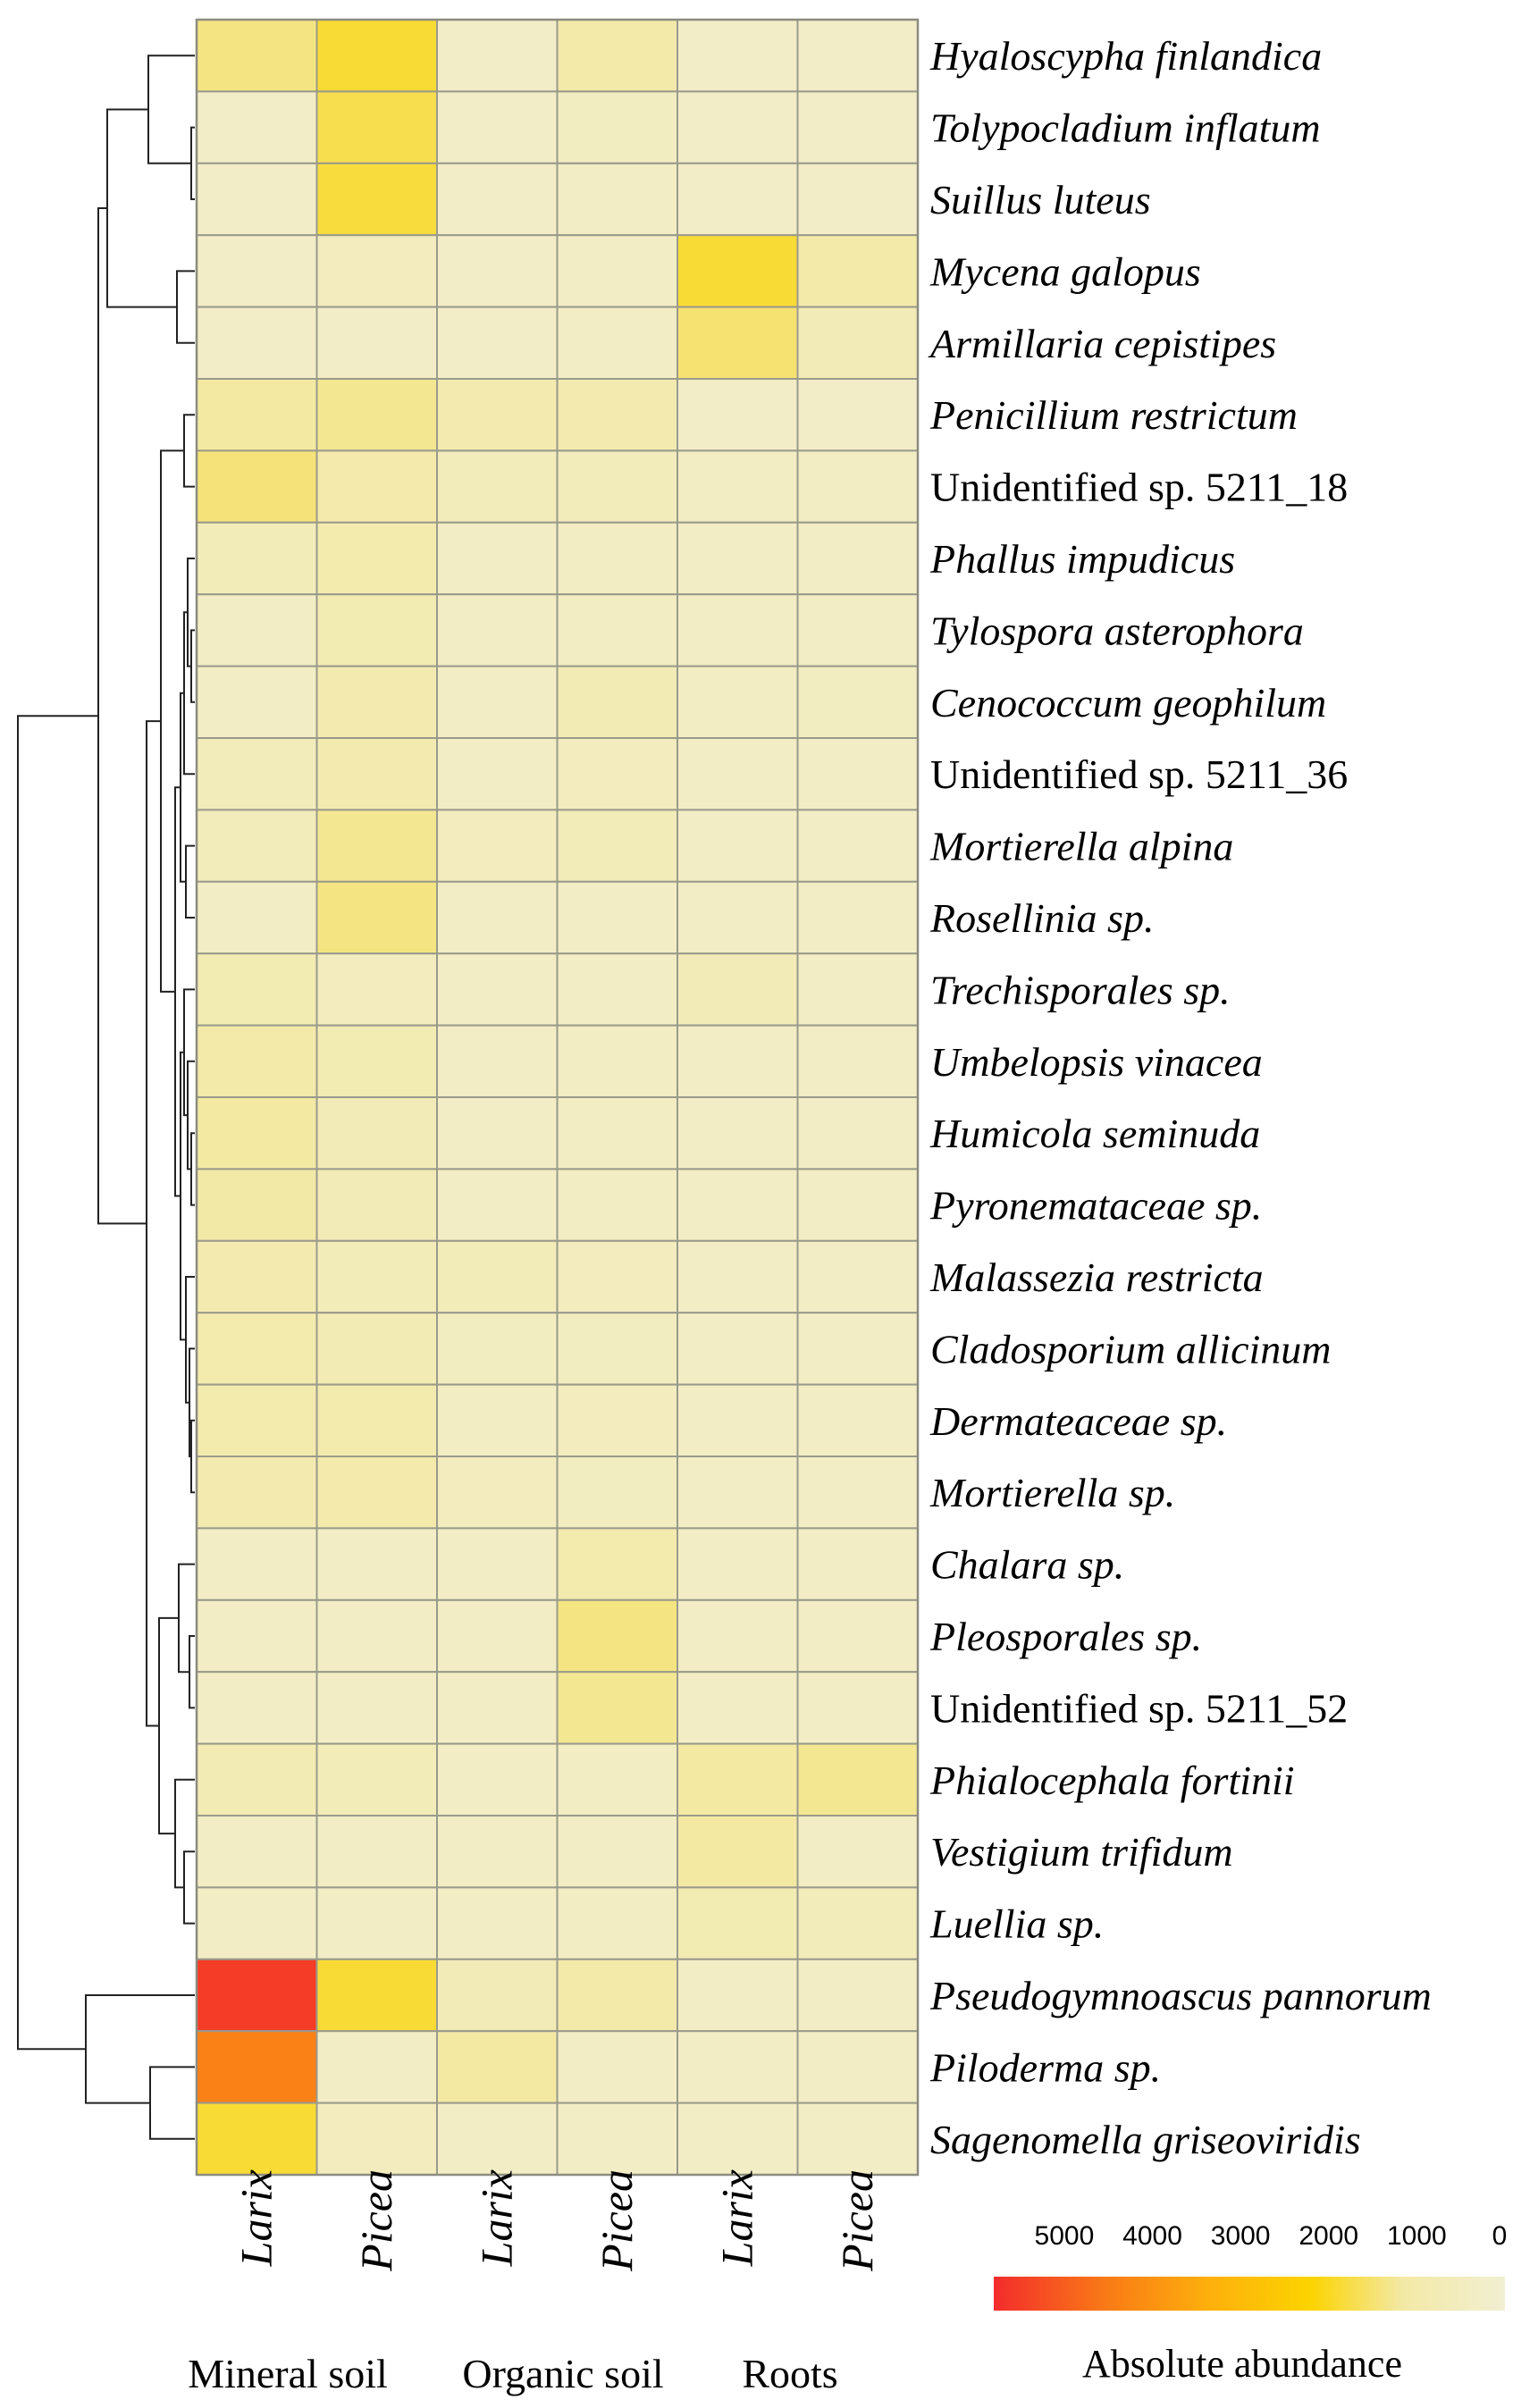 The image size is (1538, 2408). I want to click on column-label-4-picea: Picea, so click(617, 2220).